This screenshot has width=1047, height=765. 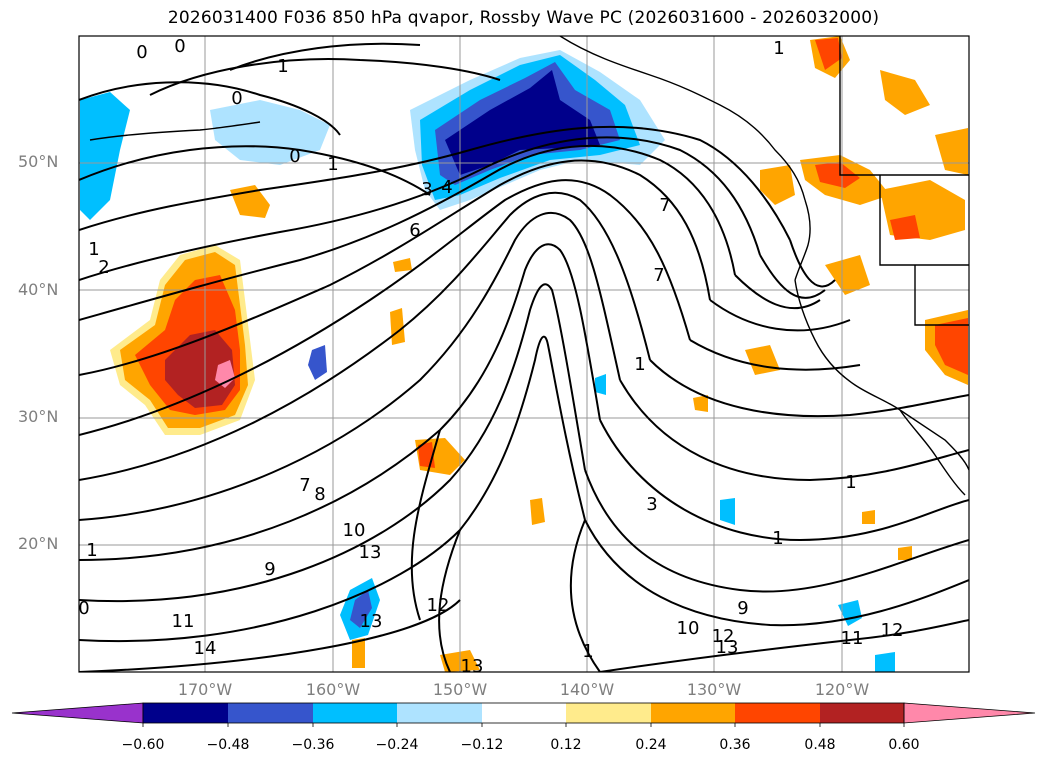 What do you see at coordinates (932, 452) in the screenshot?
I see `baja-coast` at bounding box center [932, 452].